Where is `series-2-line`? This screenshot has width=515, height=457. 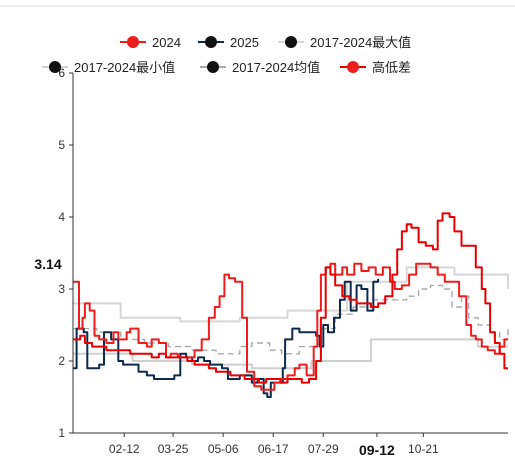 series-2-line is located at coordinates (290, 354).